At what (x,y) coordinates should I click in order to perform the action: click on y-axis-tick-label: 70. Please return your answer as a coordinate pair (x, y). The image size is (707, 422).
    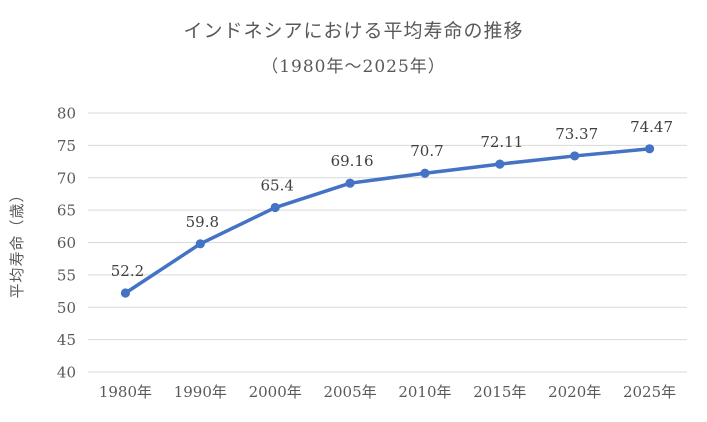
    Looking at the image, I should click on (66, 178).